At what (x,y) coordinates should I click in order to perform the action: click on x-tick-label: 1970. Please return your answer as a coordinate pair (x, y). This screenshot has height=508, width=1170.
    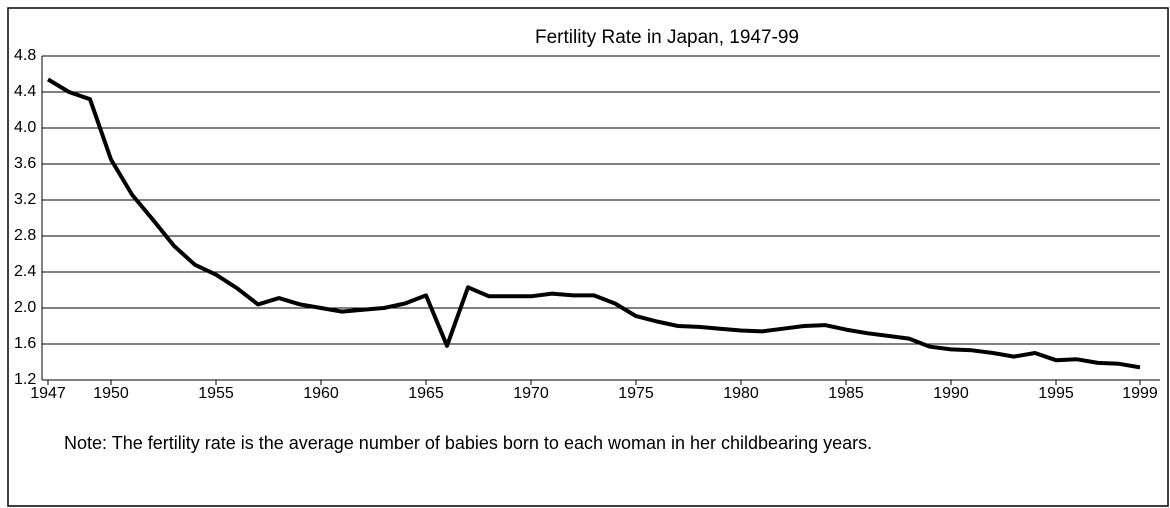
    Looking at the image, I should click on (531, 393).